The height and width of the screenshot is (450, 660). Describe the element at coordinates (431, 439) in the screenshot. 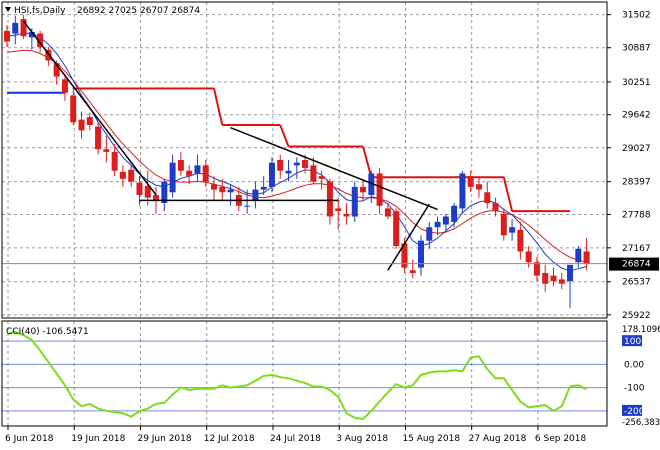

I see `time-tick-label: 15 Aug 2018` at that location.